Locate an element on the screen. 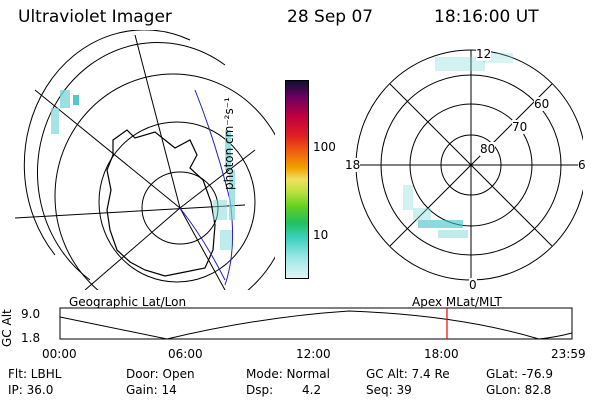  time-tick-1800: 18:00 is located at coordinates (441, 354).